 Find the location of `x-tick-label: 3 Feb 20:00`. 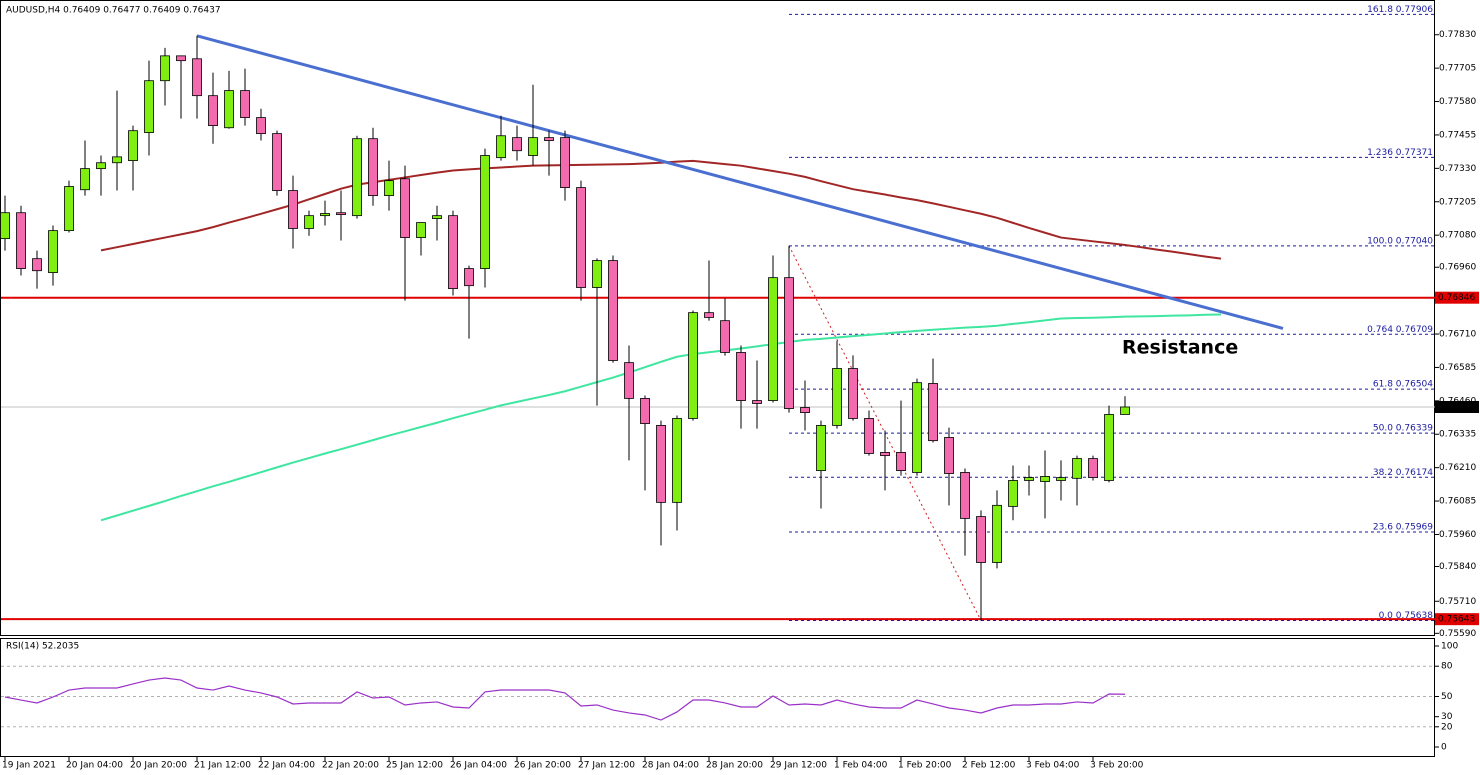

x-tick-label: 3 Feb 20:00 is located at coordinates (1117, 766).